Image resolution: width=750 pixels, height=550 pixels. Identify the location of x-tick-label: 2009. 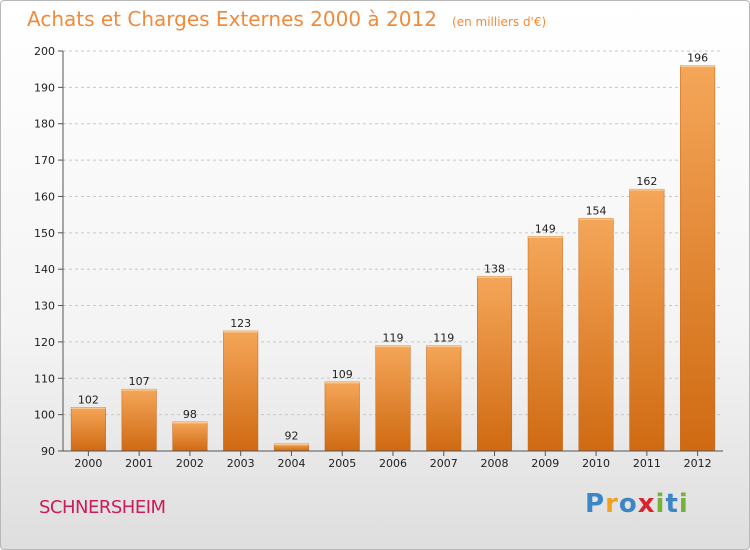
(545, 463).